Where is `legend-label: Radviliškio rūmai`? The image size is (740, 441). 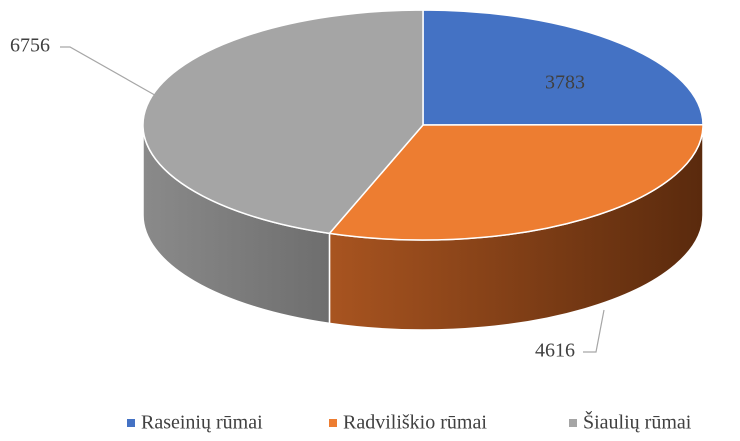 legend-label: Radviliškio rūmai is located at coordinates (415, 423).